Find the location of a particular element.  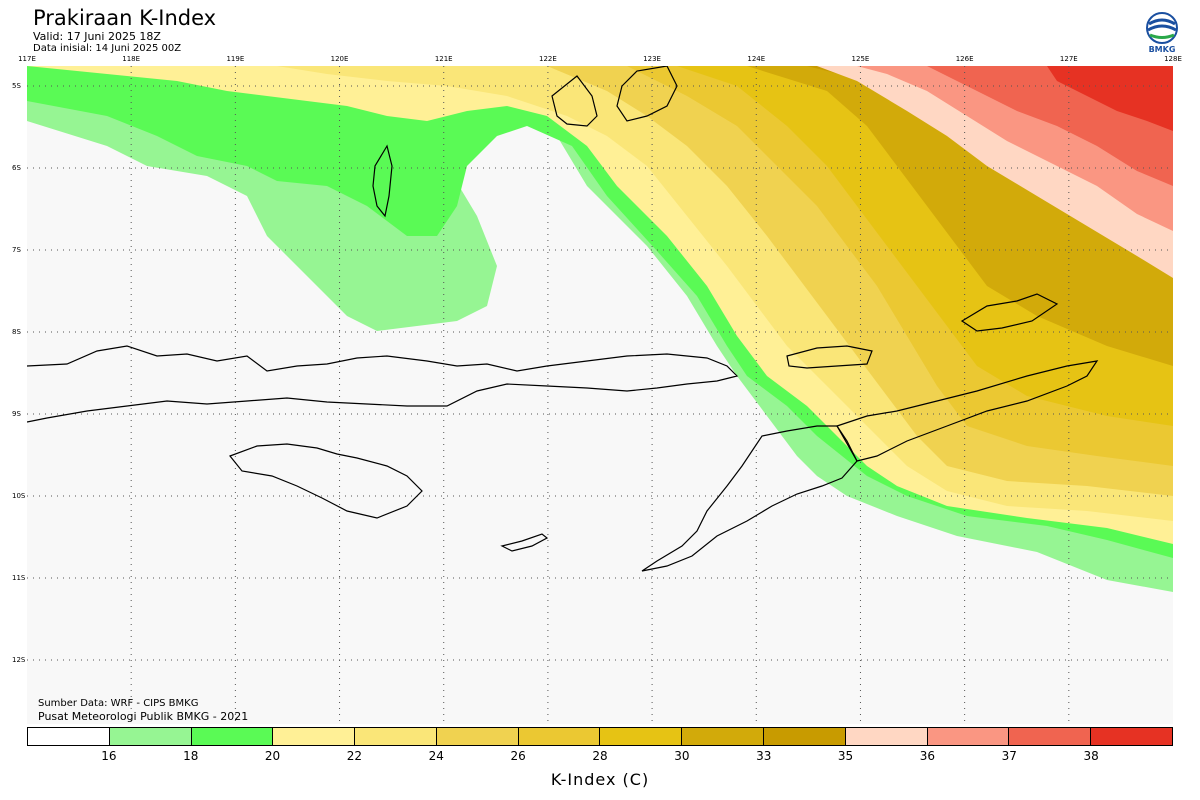

legend-tick-label: 26 is located at coordinates (518, 756).